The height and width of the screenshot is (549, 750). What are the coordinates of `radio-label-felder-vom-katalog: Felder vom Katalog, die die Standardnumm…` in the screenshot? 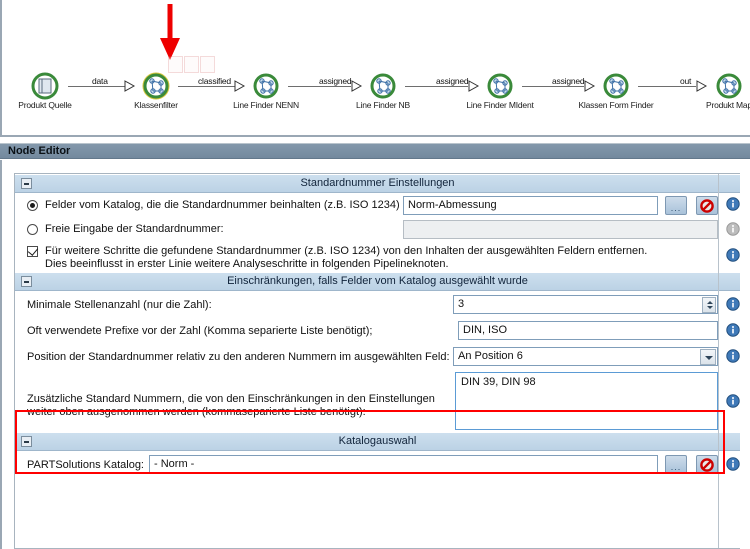 It's located at (222, 205).